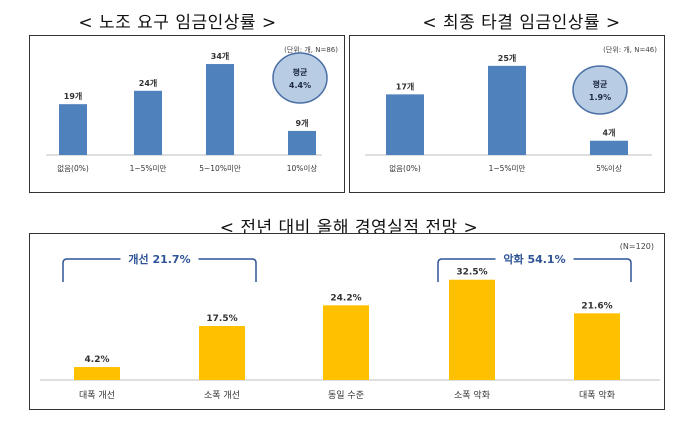 This screenshot has width=698, height=428. What do you see at coordinates (609, 168) in the screenshot?
I see `category-label-1-2: 5%이상` at bounding box center [609, 168].